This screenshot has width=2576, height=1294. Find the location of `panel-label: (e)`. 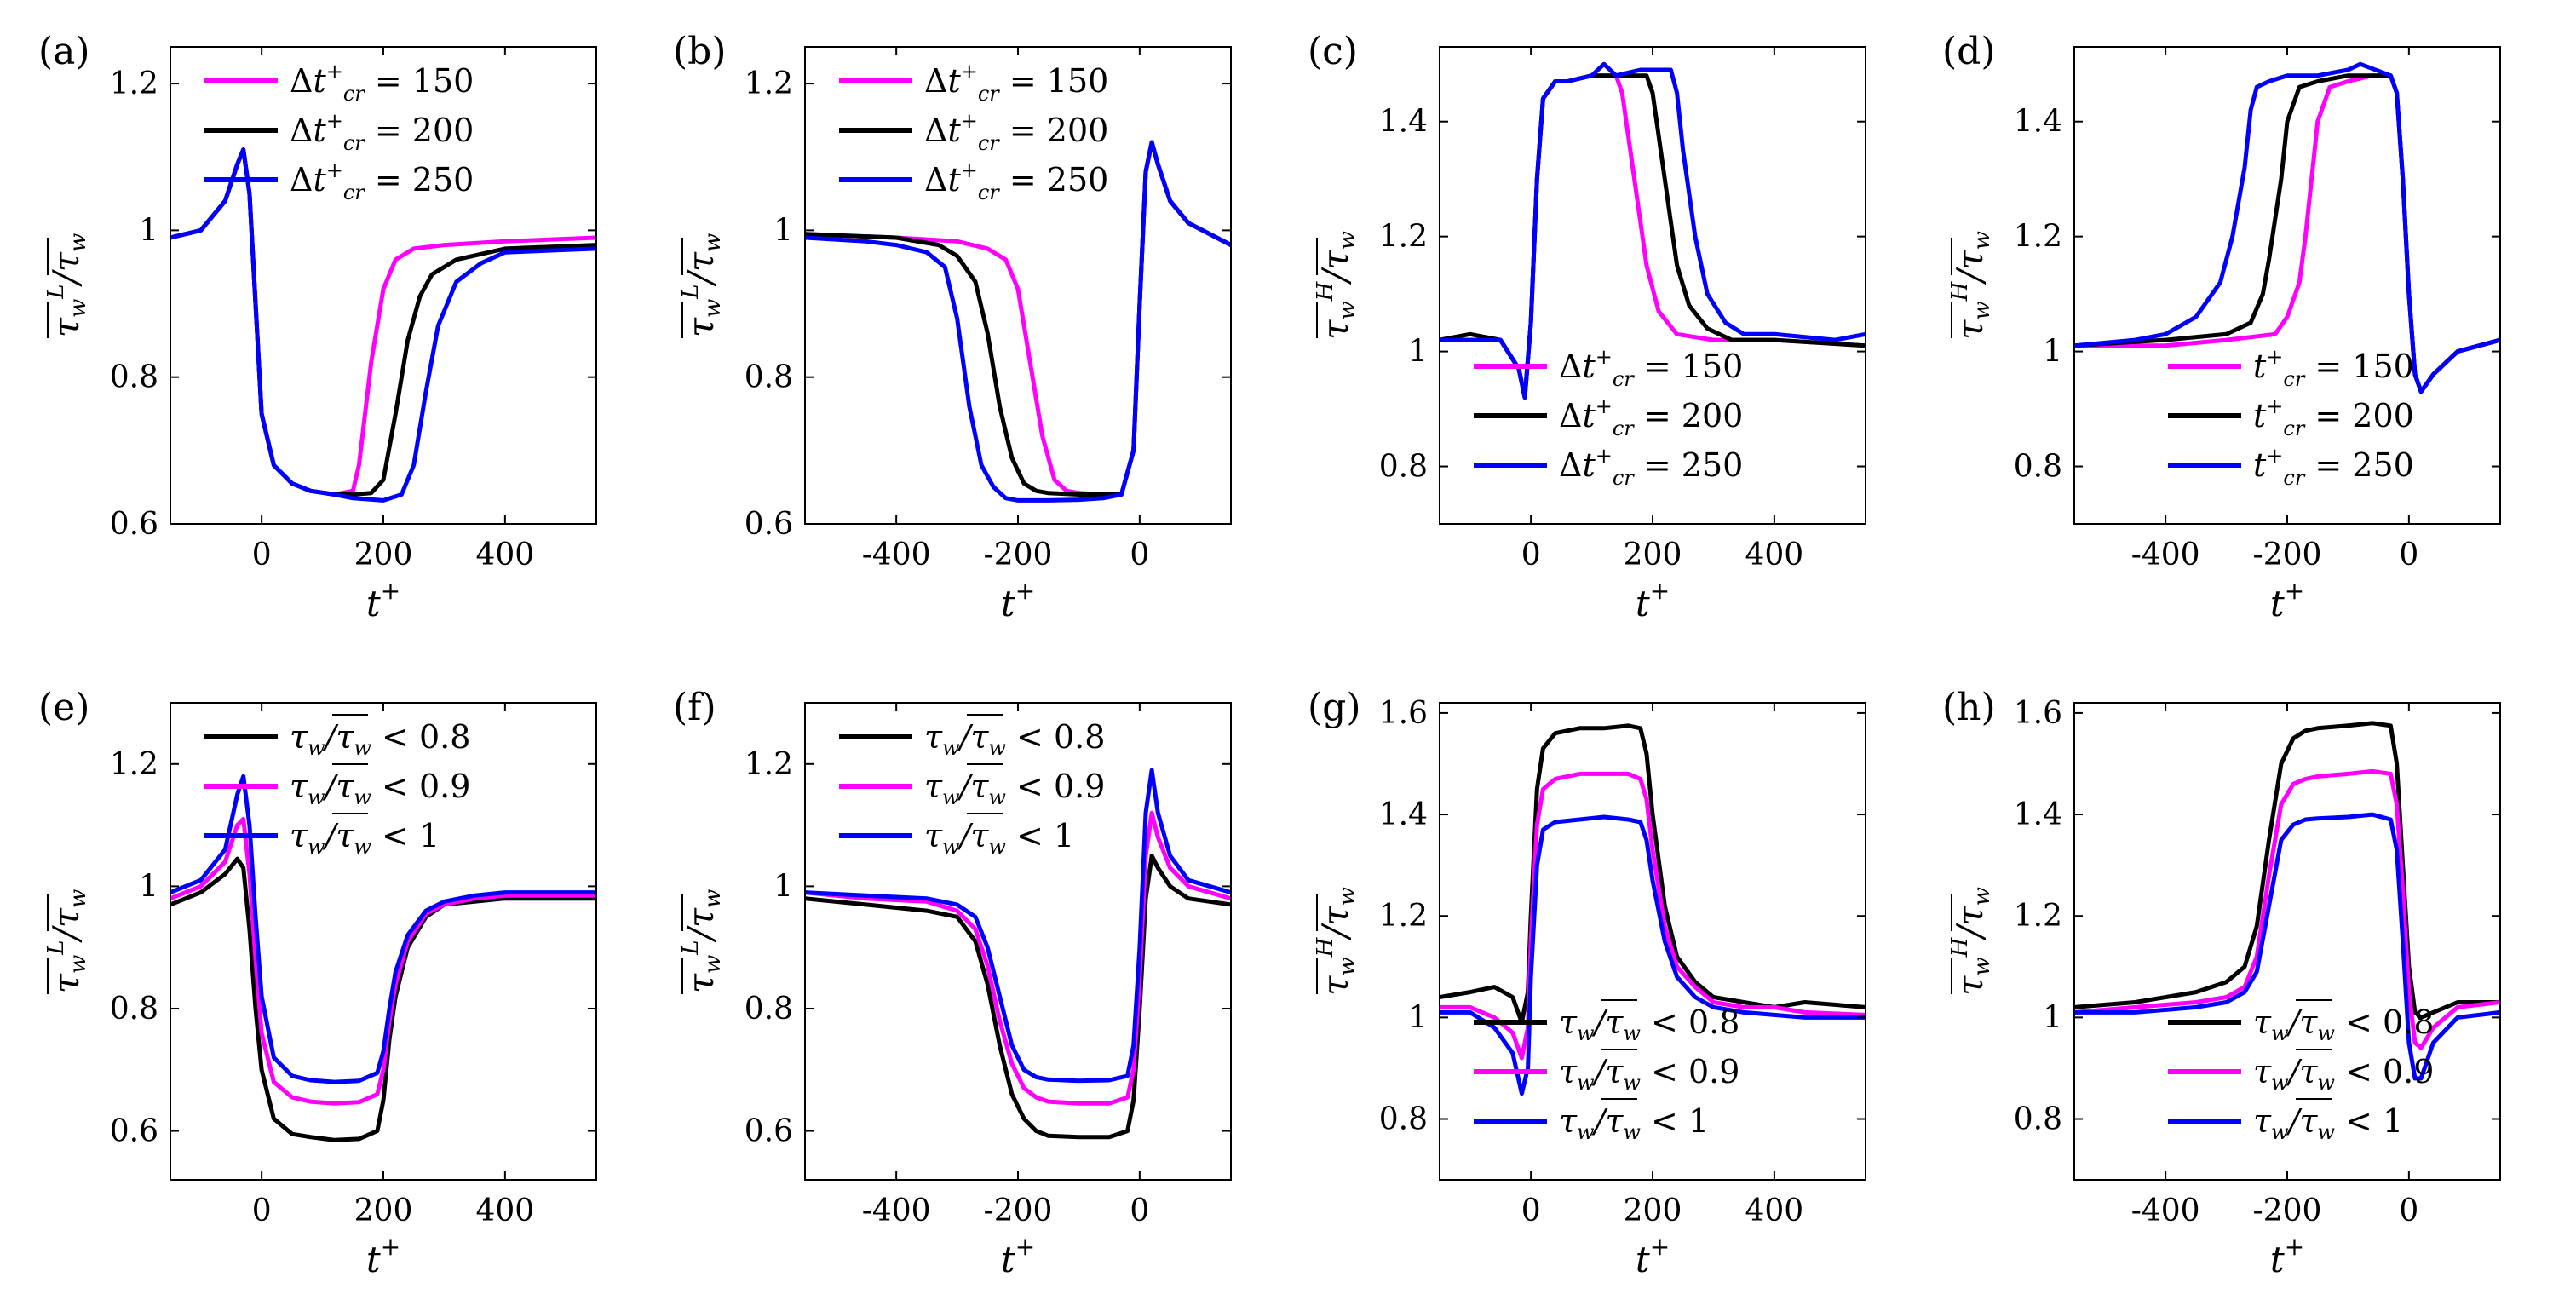

panel-label: (e) is located at coordinates (64, 707).